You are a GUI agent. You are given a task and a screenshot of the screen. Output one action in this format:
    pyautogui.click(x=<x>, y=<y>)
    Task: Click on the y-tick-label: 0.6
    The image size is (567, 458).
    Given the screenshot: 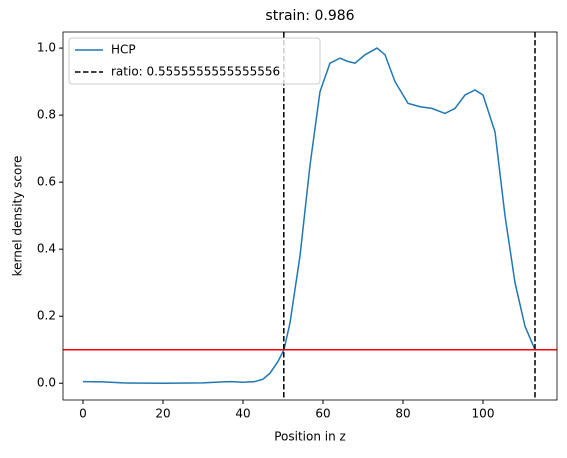 What is the action you would take?
    pyautogui.click(x=46, y=182)
    